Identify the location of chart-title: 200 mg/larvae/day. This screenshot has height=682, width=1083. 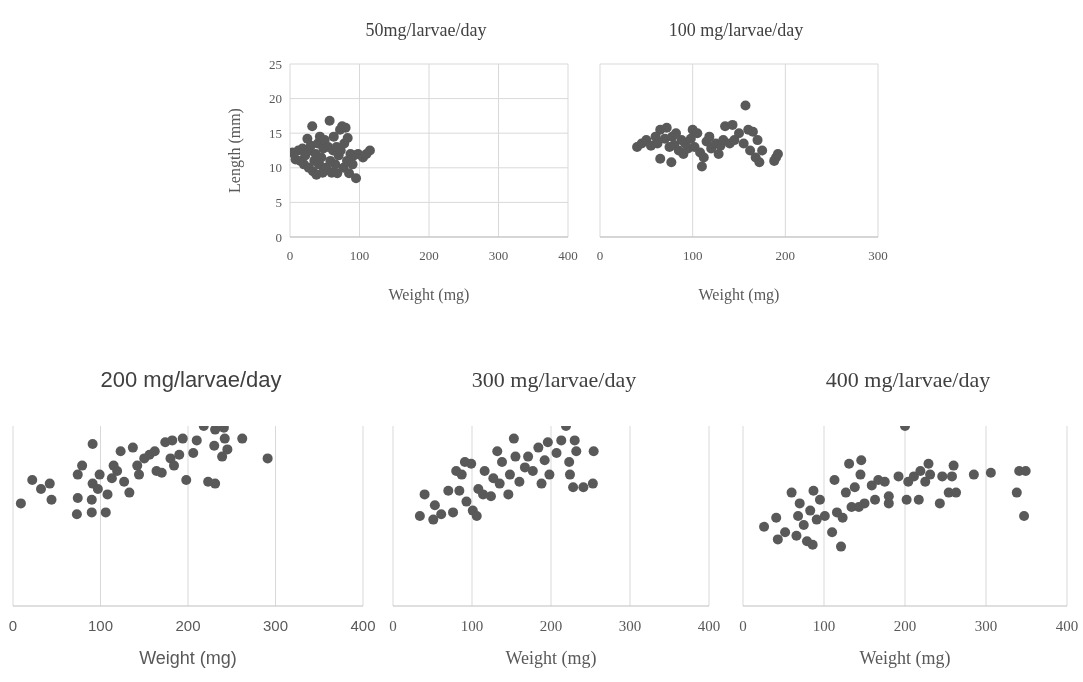
(191, 380).